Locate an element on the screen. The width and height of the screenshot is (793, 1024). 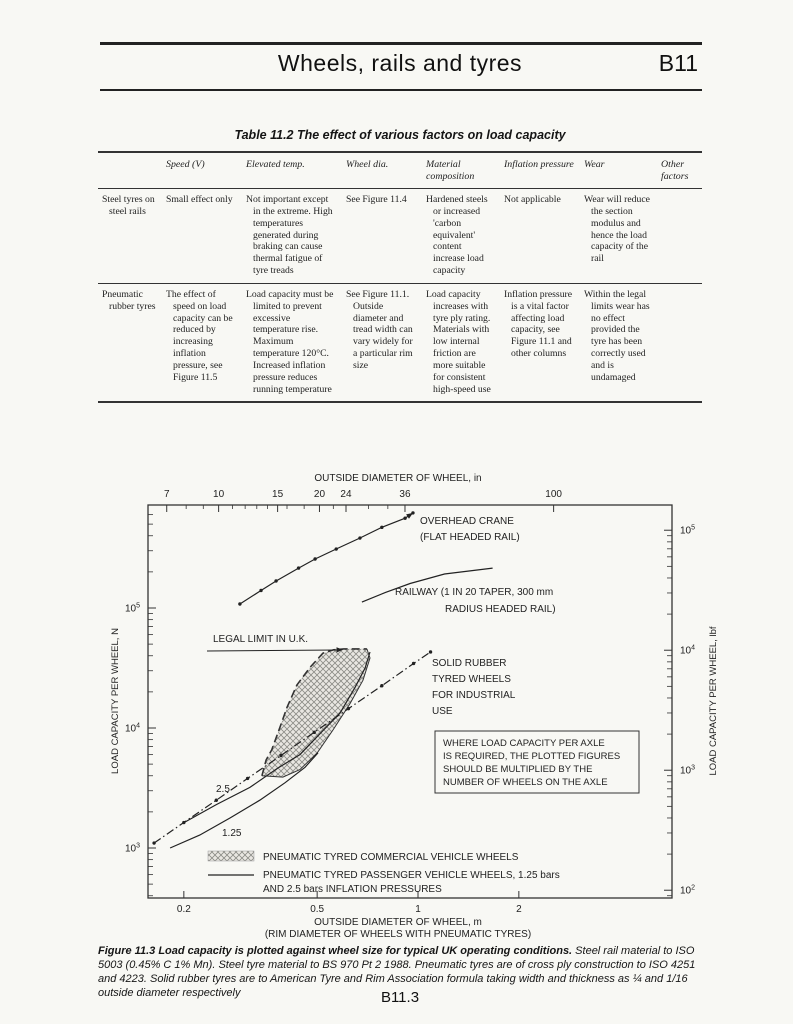
svg-text: FOR INDUSTRIAL is located at coordinates (474, 695).